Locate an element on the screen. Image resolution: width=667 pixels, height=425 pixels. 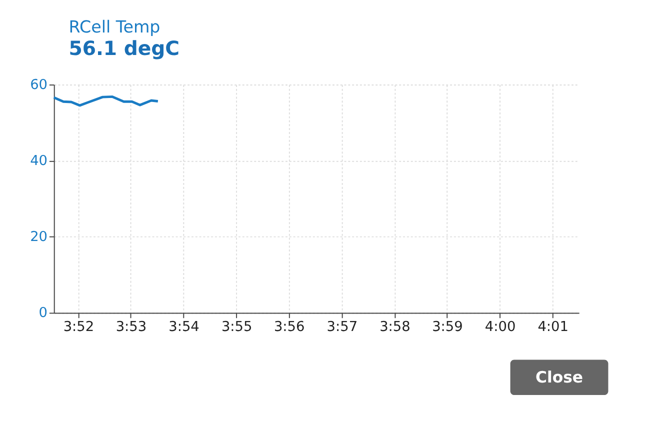
x-tick-label: 3:59 is located at coordinates (447, 326).